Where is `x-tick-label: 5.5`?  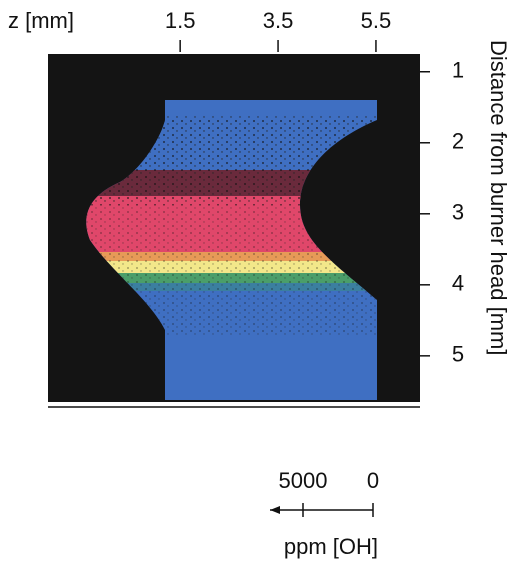 x-tick-label: 5.5 is located at coordinates (376, 20).